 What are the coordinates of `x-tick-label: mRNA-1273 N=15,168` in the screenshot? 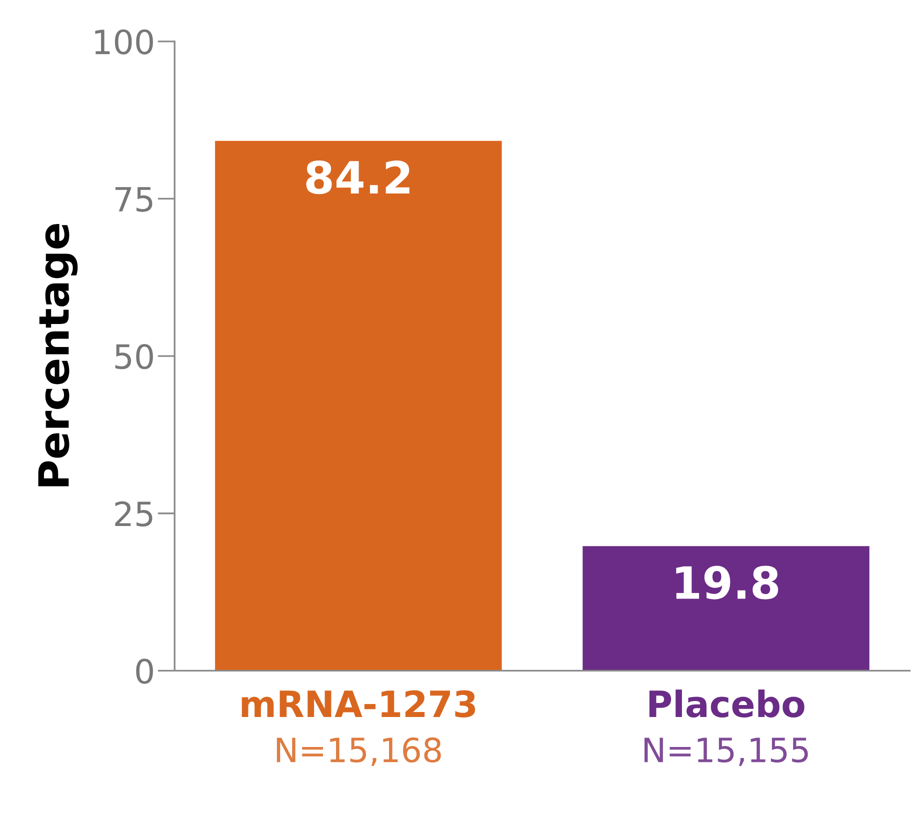 It's located at (359, 728).